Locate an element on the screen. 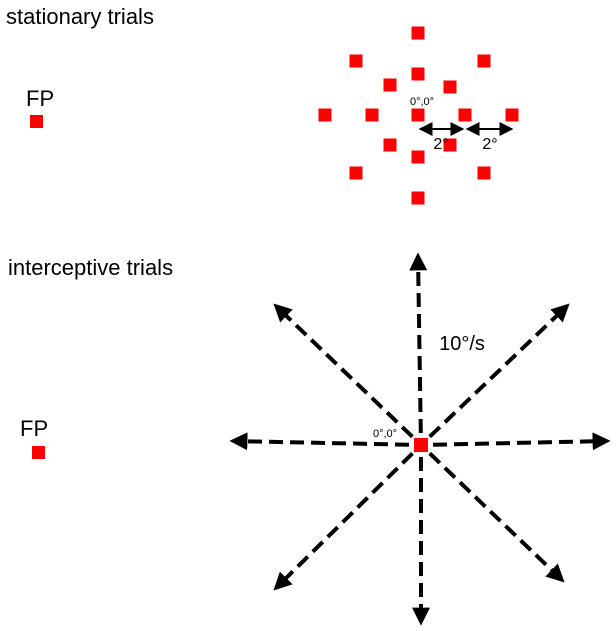 The image size is (616, 631). target-grid is located at coordinates (418, 115).